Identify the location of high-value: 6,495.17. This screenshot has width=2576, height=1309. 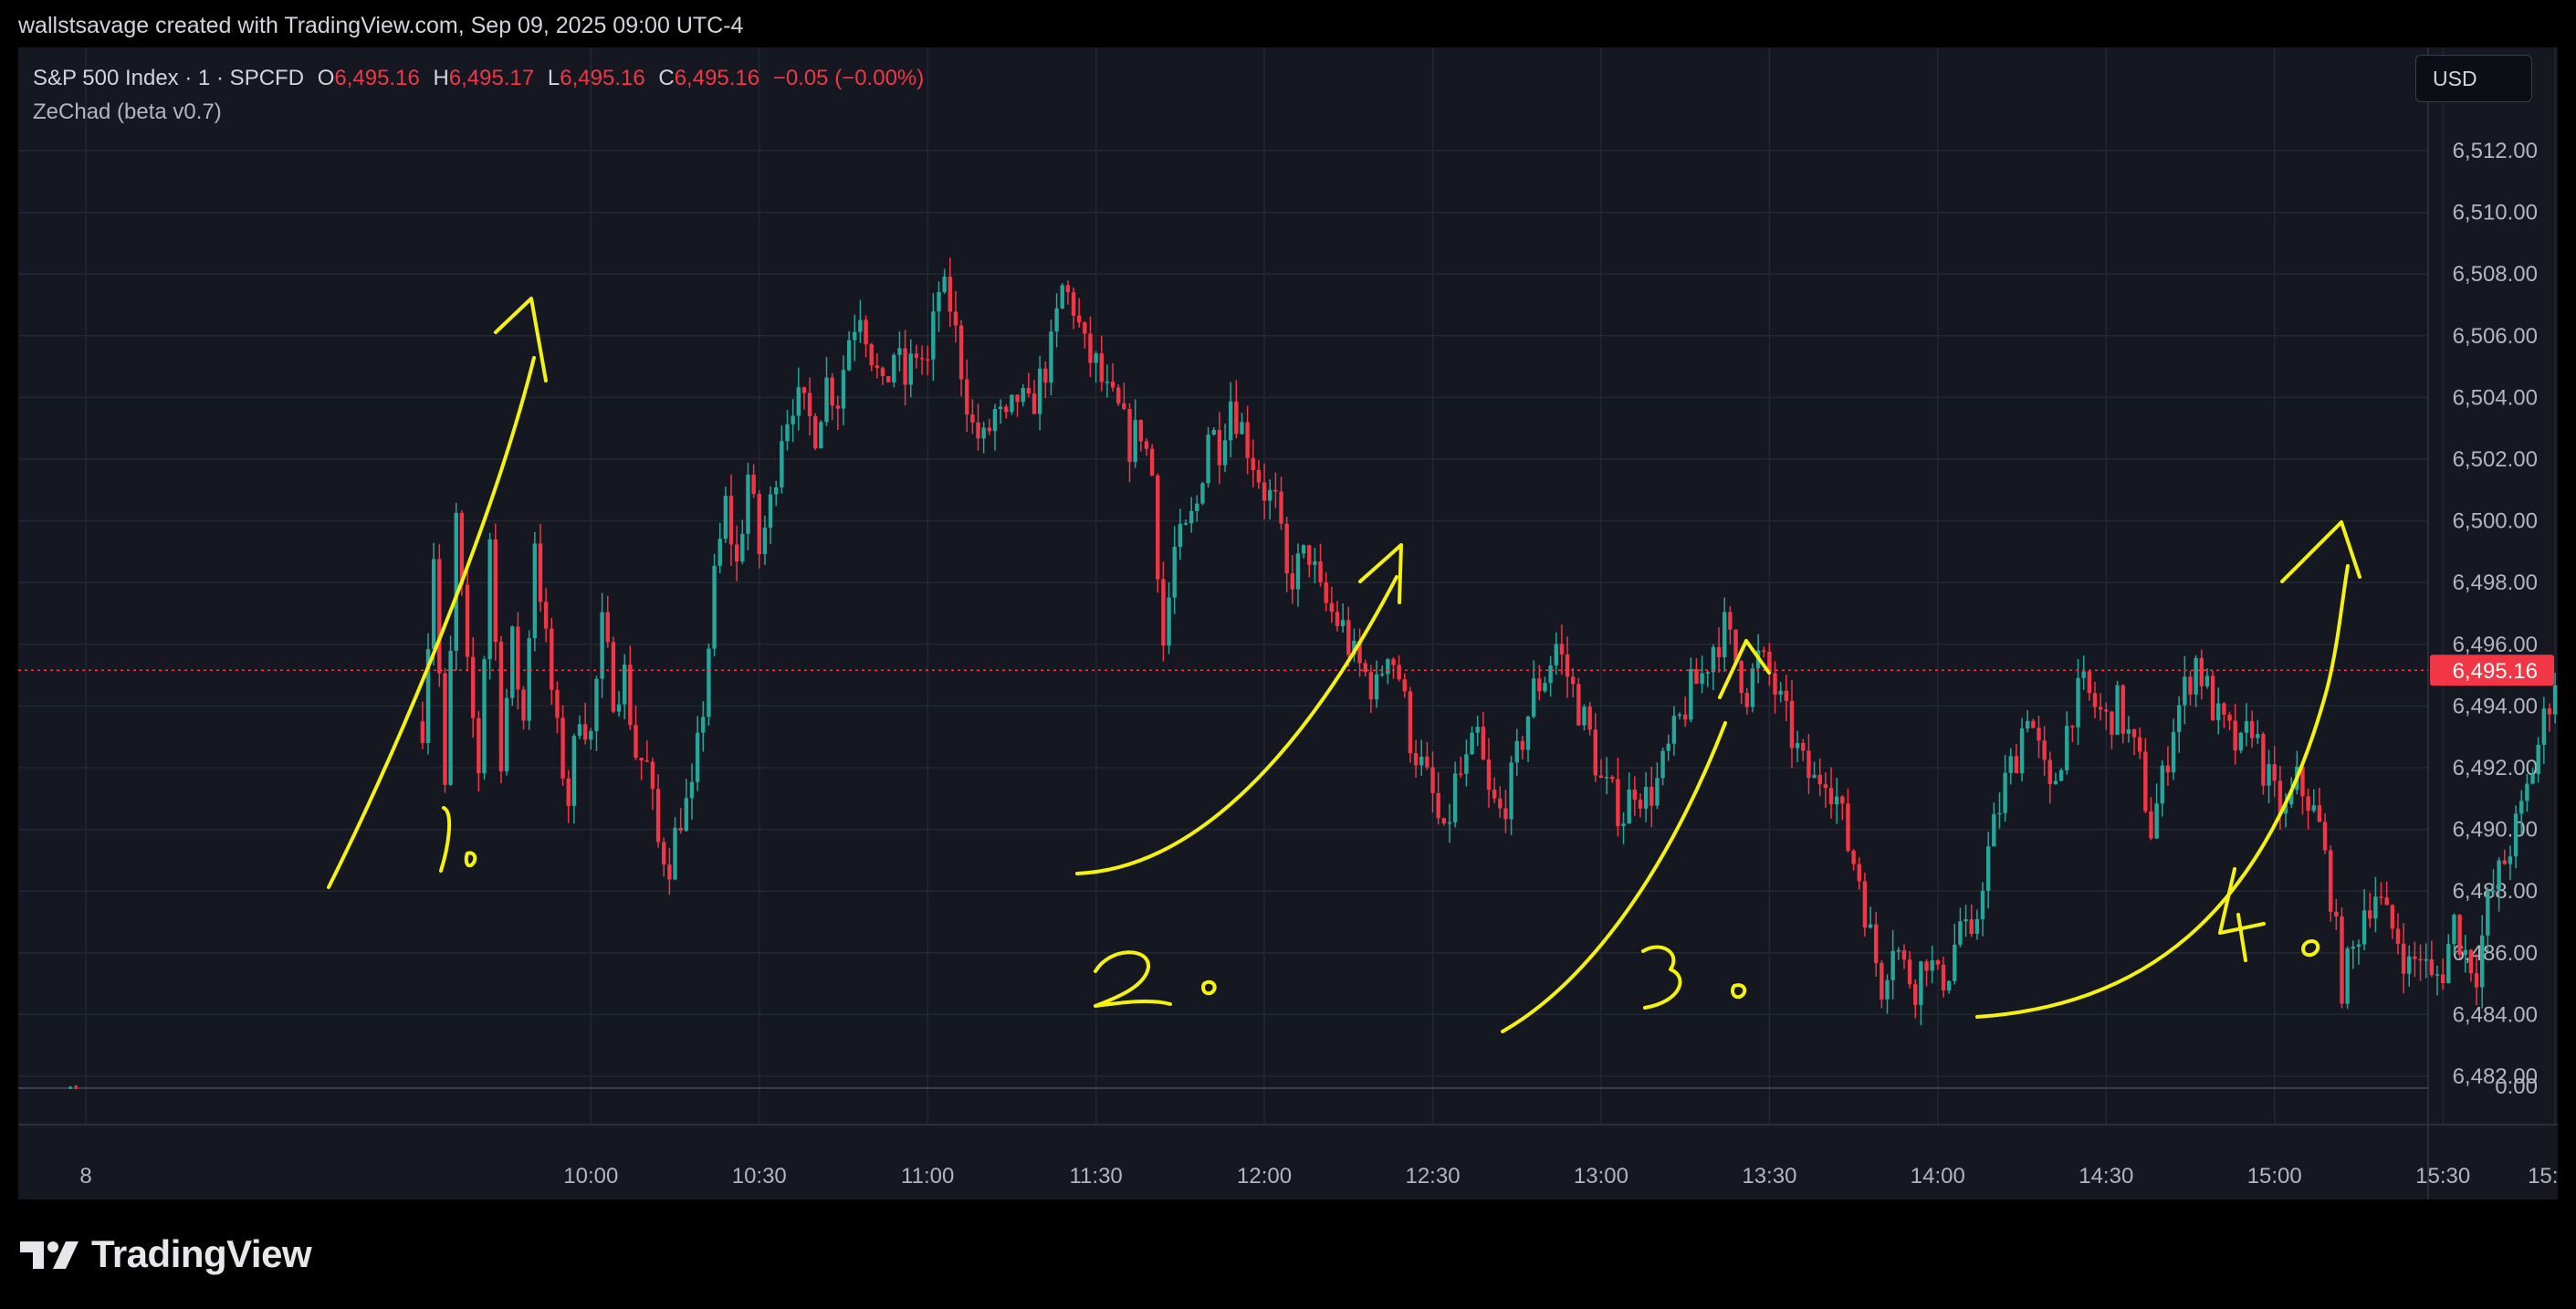
(491, 78).